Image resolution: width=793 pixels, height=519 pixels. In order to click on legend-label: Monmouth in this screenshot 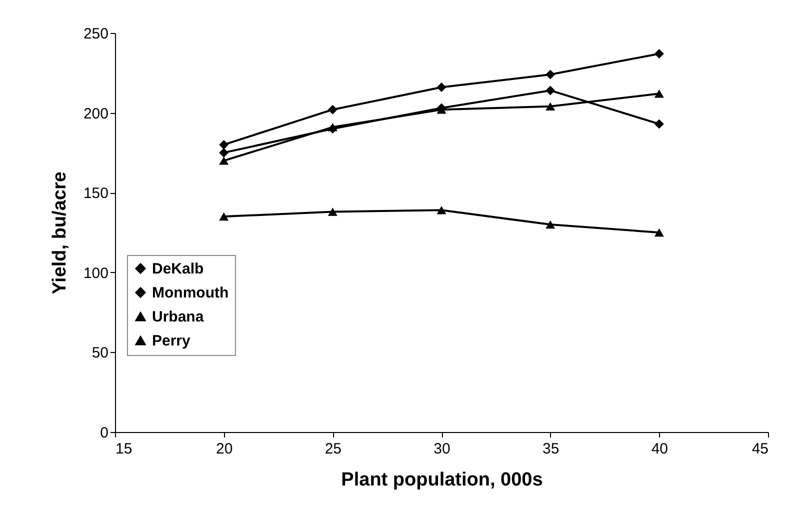, I will do `click(190, 293)`.